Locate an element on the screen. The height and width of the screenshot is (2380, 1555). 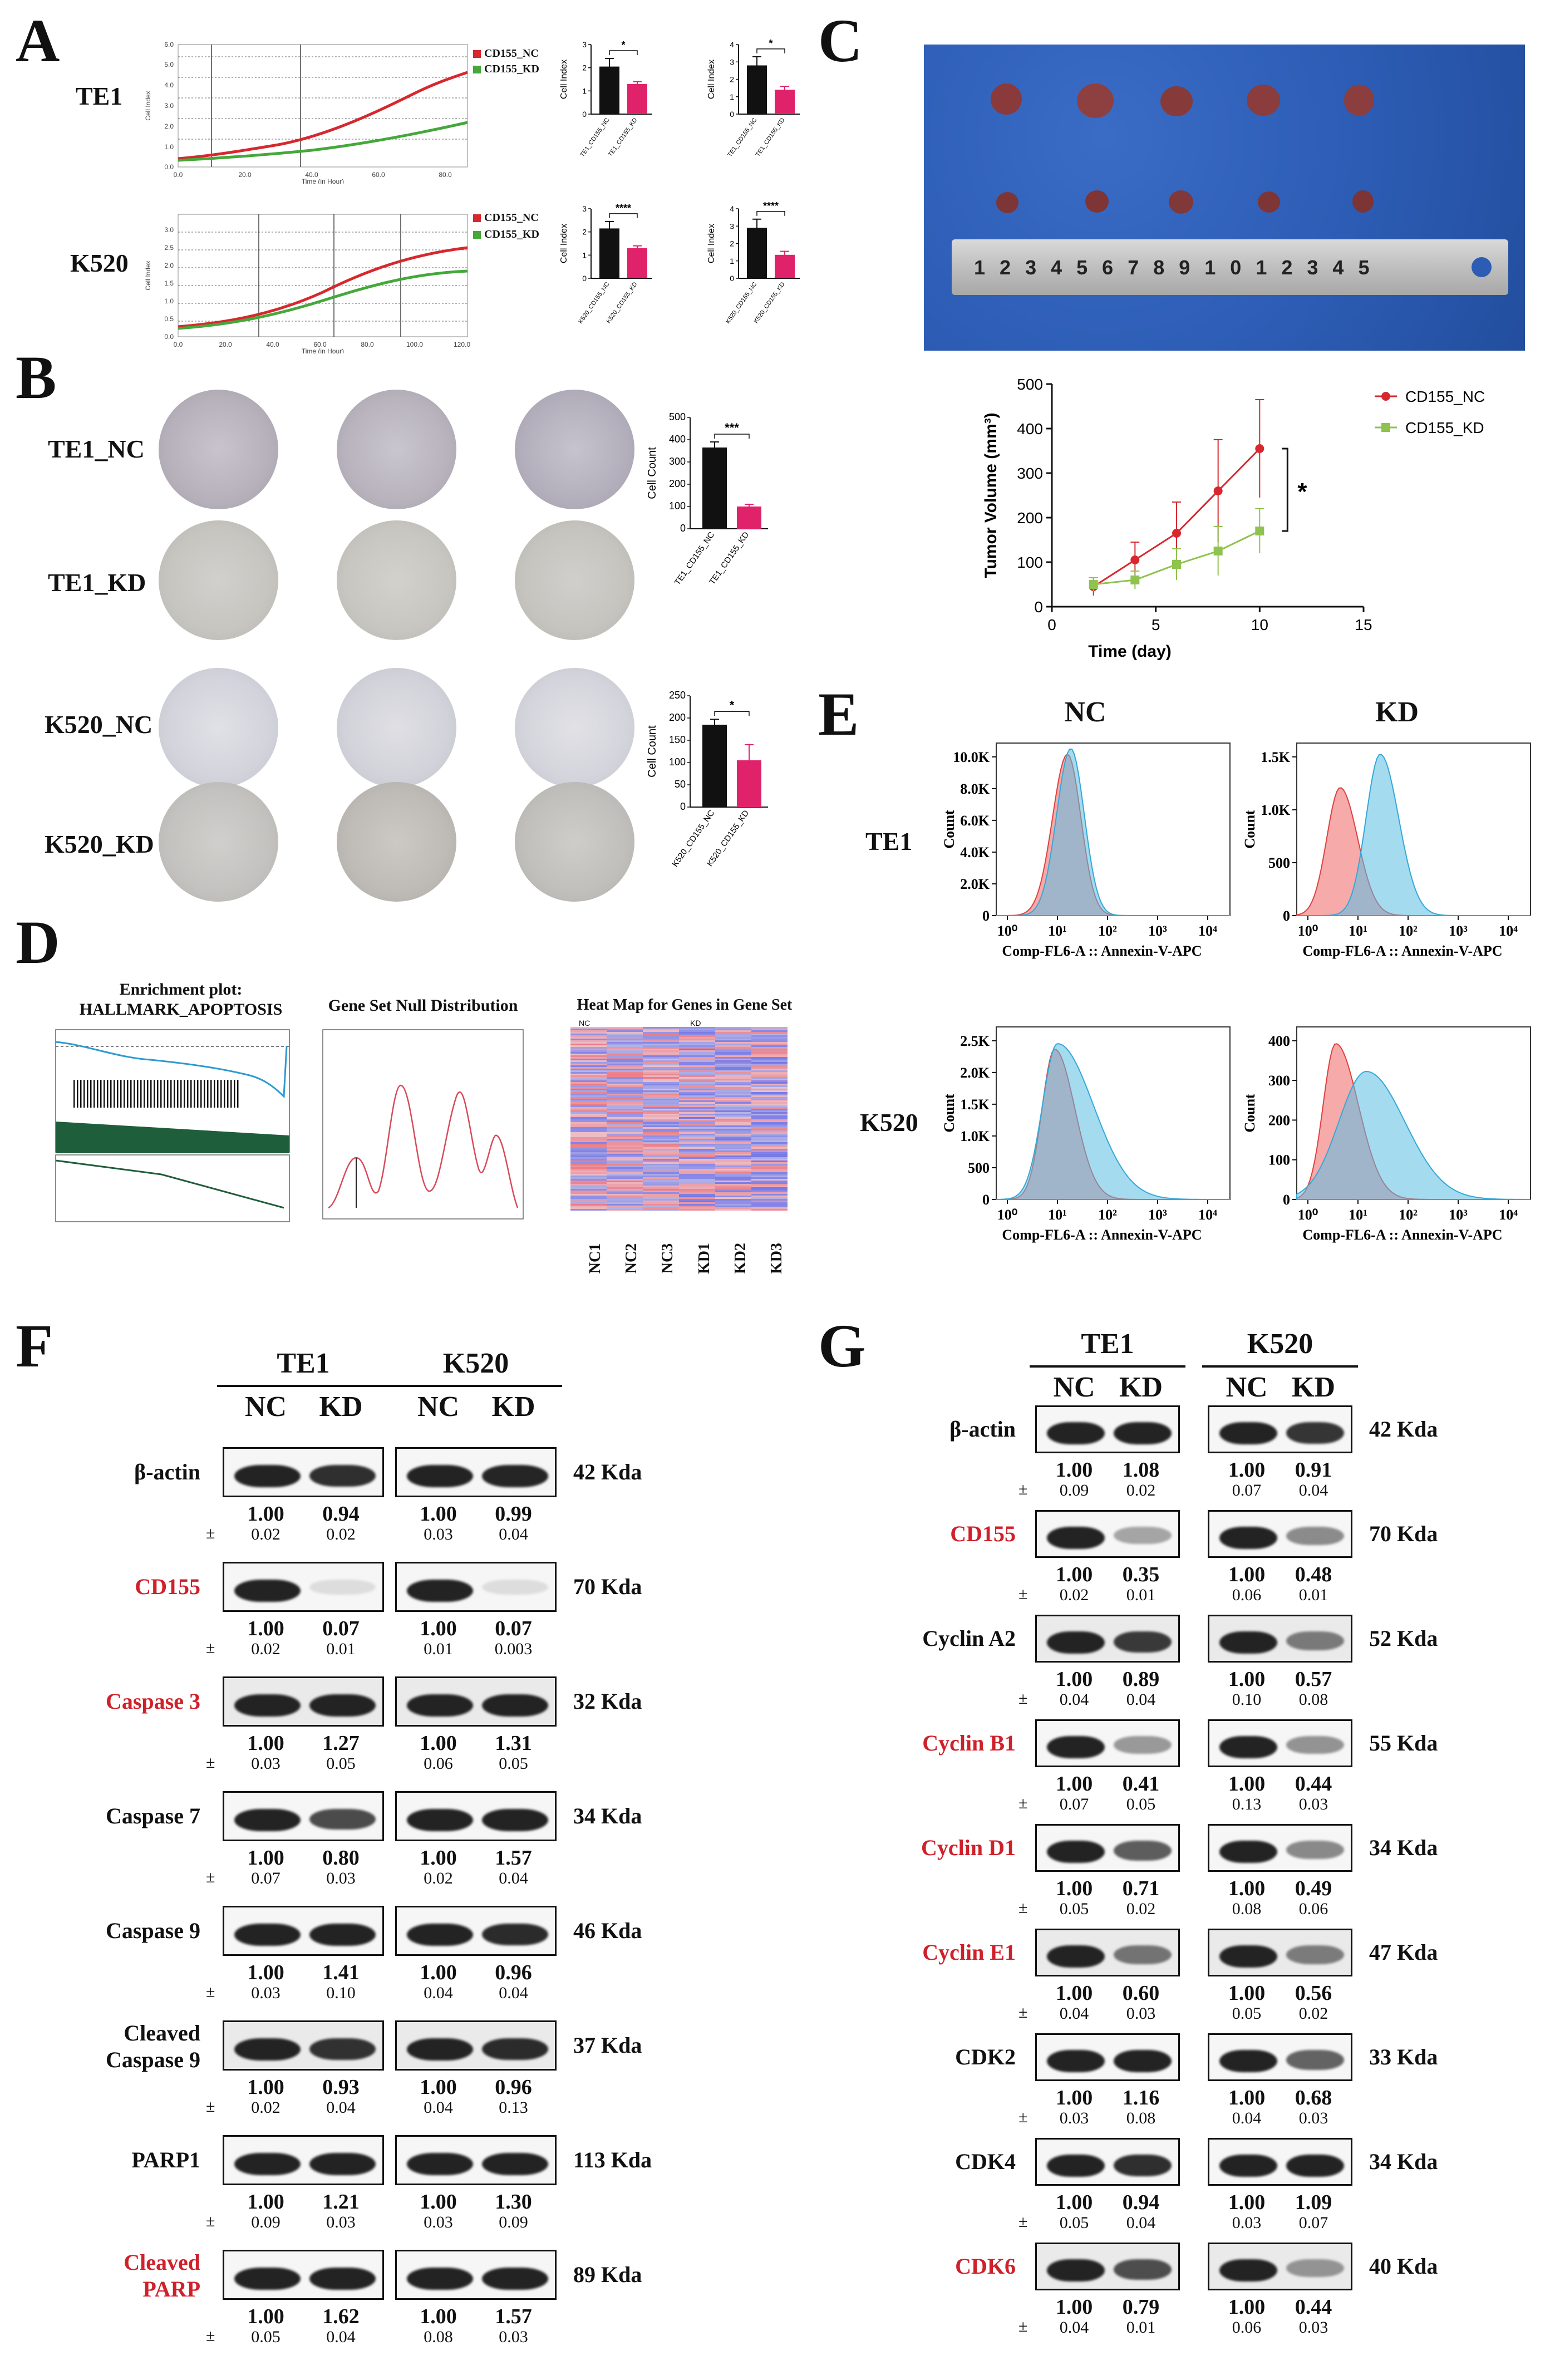
y-axis-label: Tumor Volume (mm³) is located at coordinates (991, 495).